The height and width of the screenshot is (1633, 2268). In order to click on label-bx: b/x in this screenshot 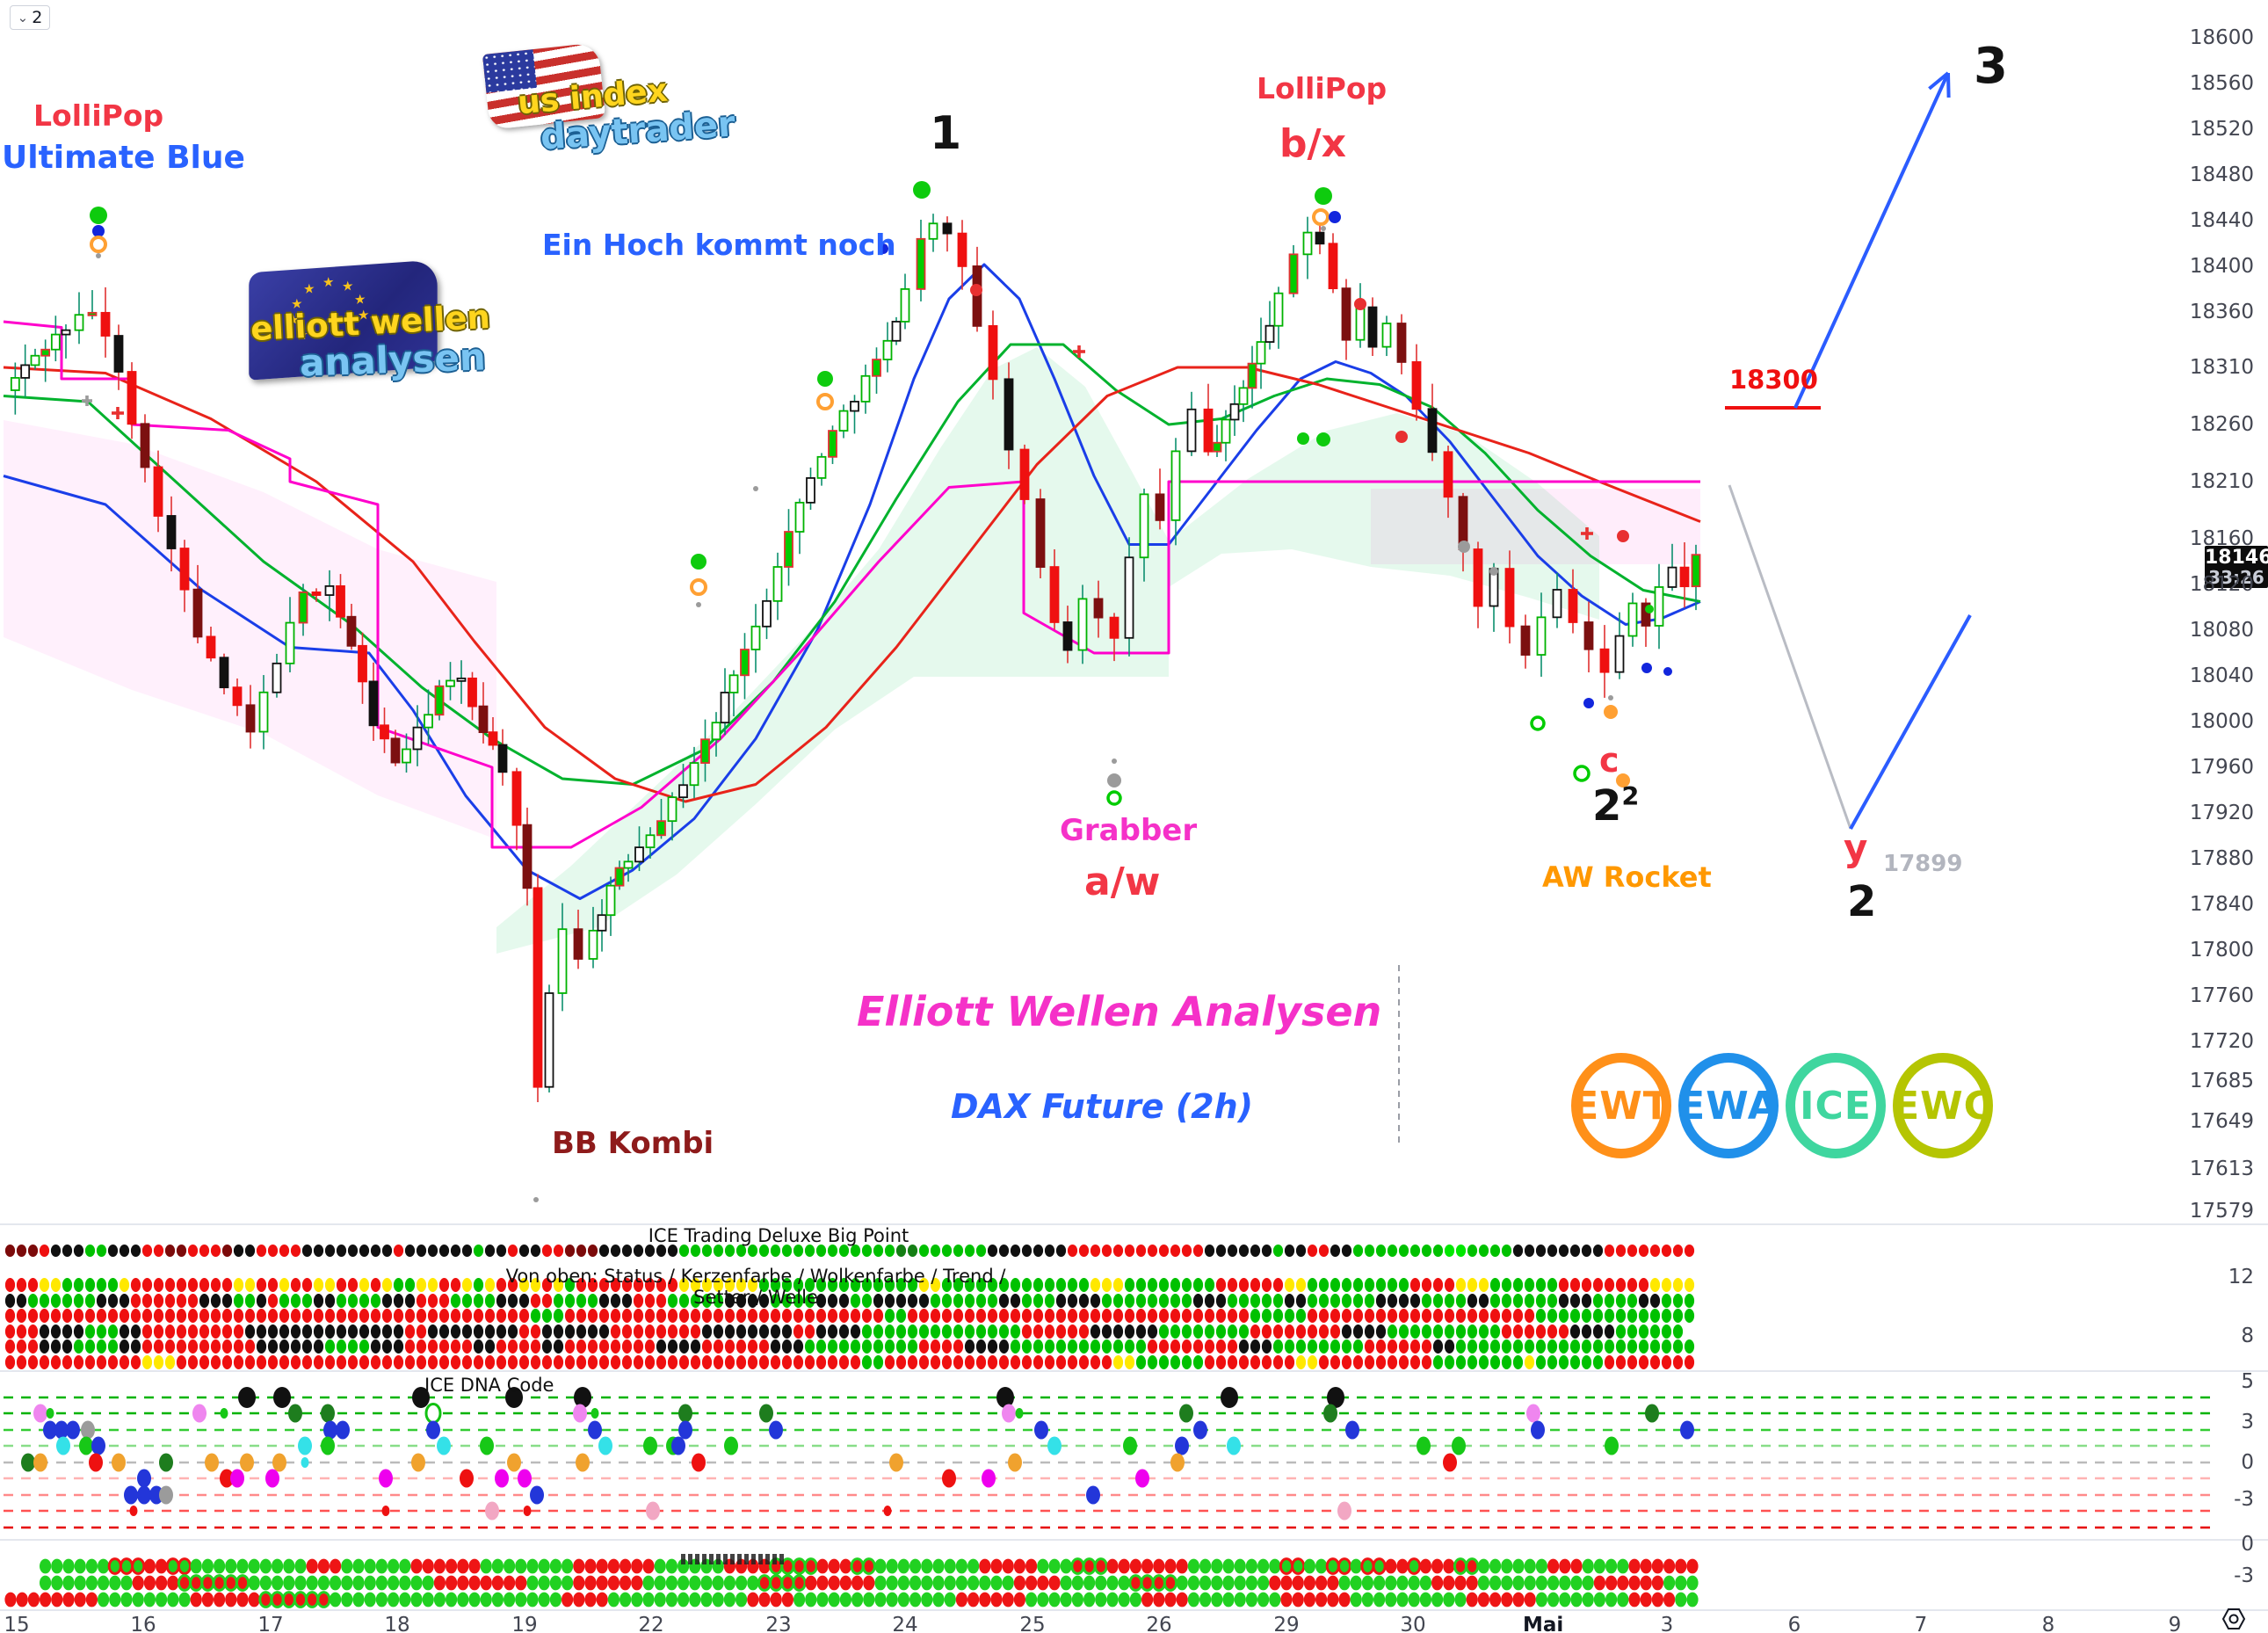, I will do `click(1312, 143)`.